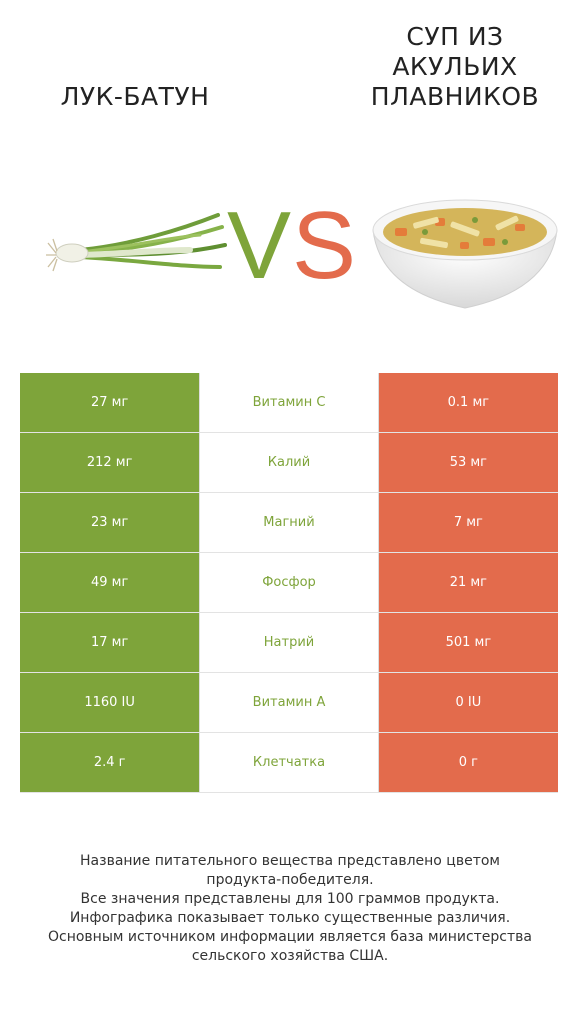 This screenshot has width=580, height=1024. I want to click on nutrient-name-cell: Натрий, so click(289, 642).